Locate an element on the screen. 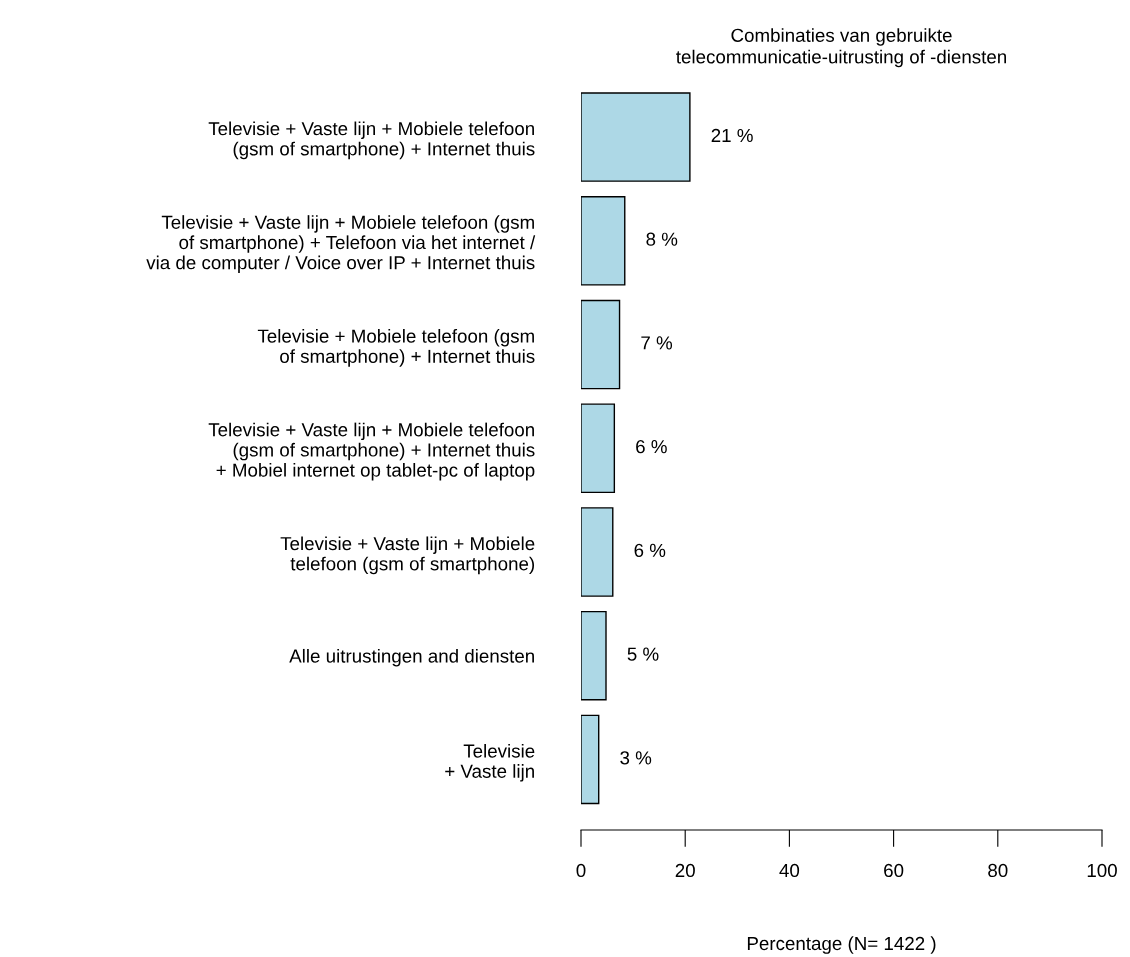 The width and height of the screenshot is (1130, 957). y-tick-label: Alle uitrustingen and diensten is located at coordinates (411, 657).